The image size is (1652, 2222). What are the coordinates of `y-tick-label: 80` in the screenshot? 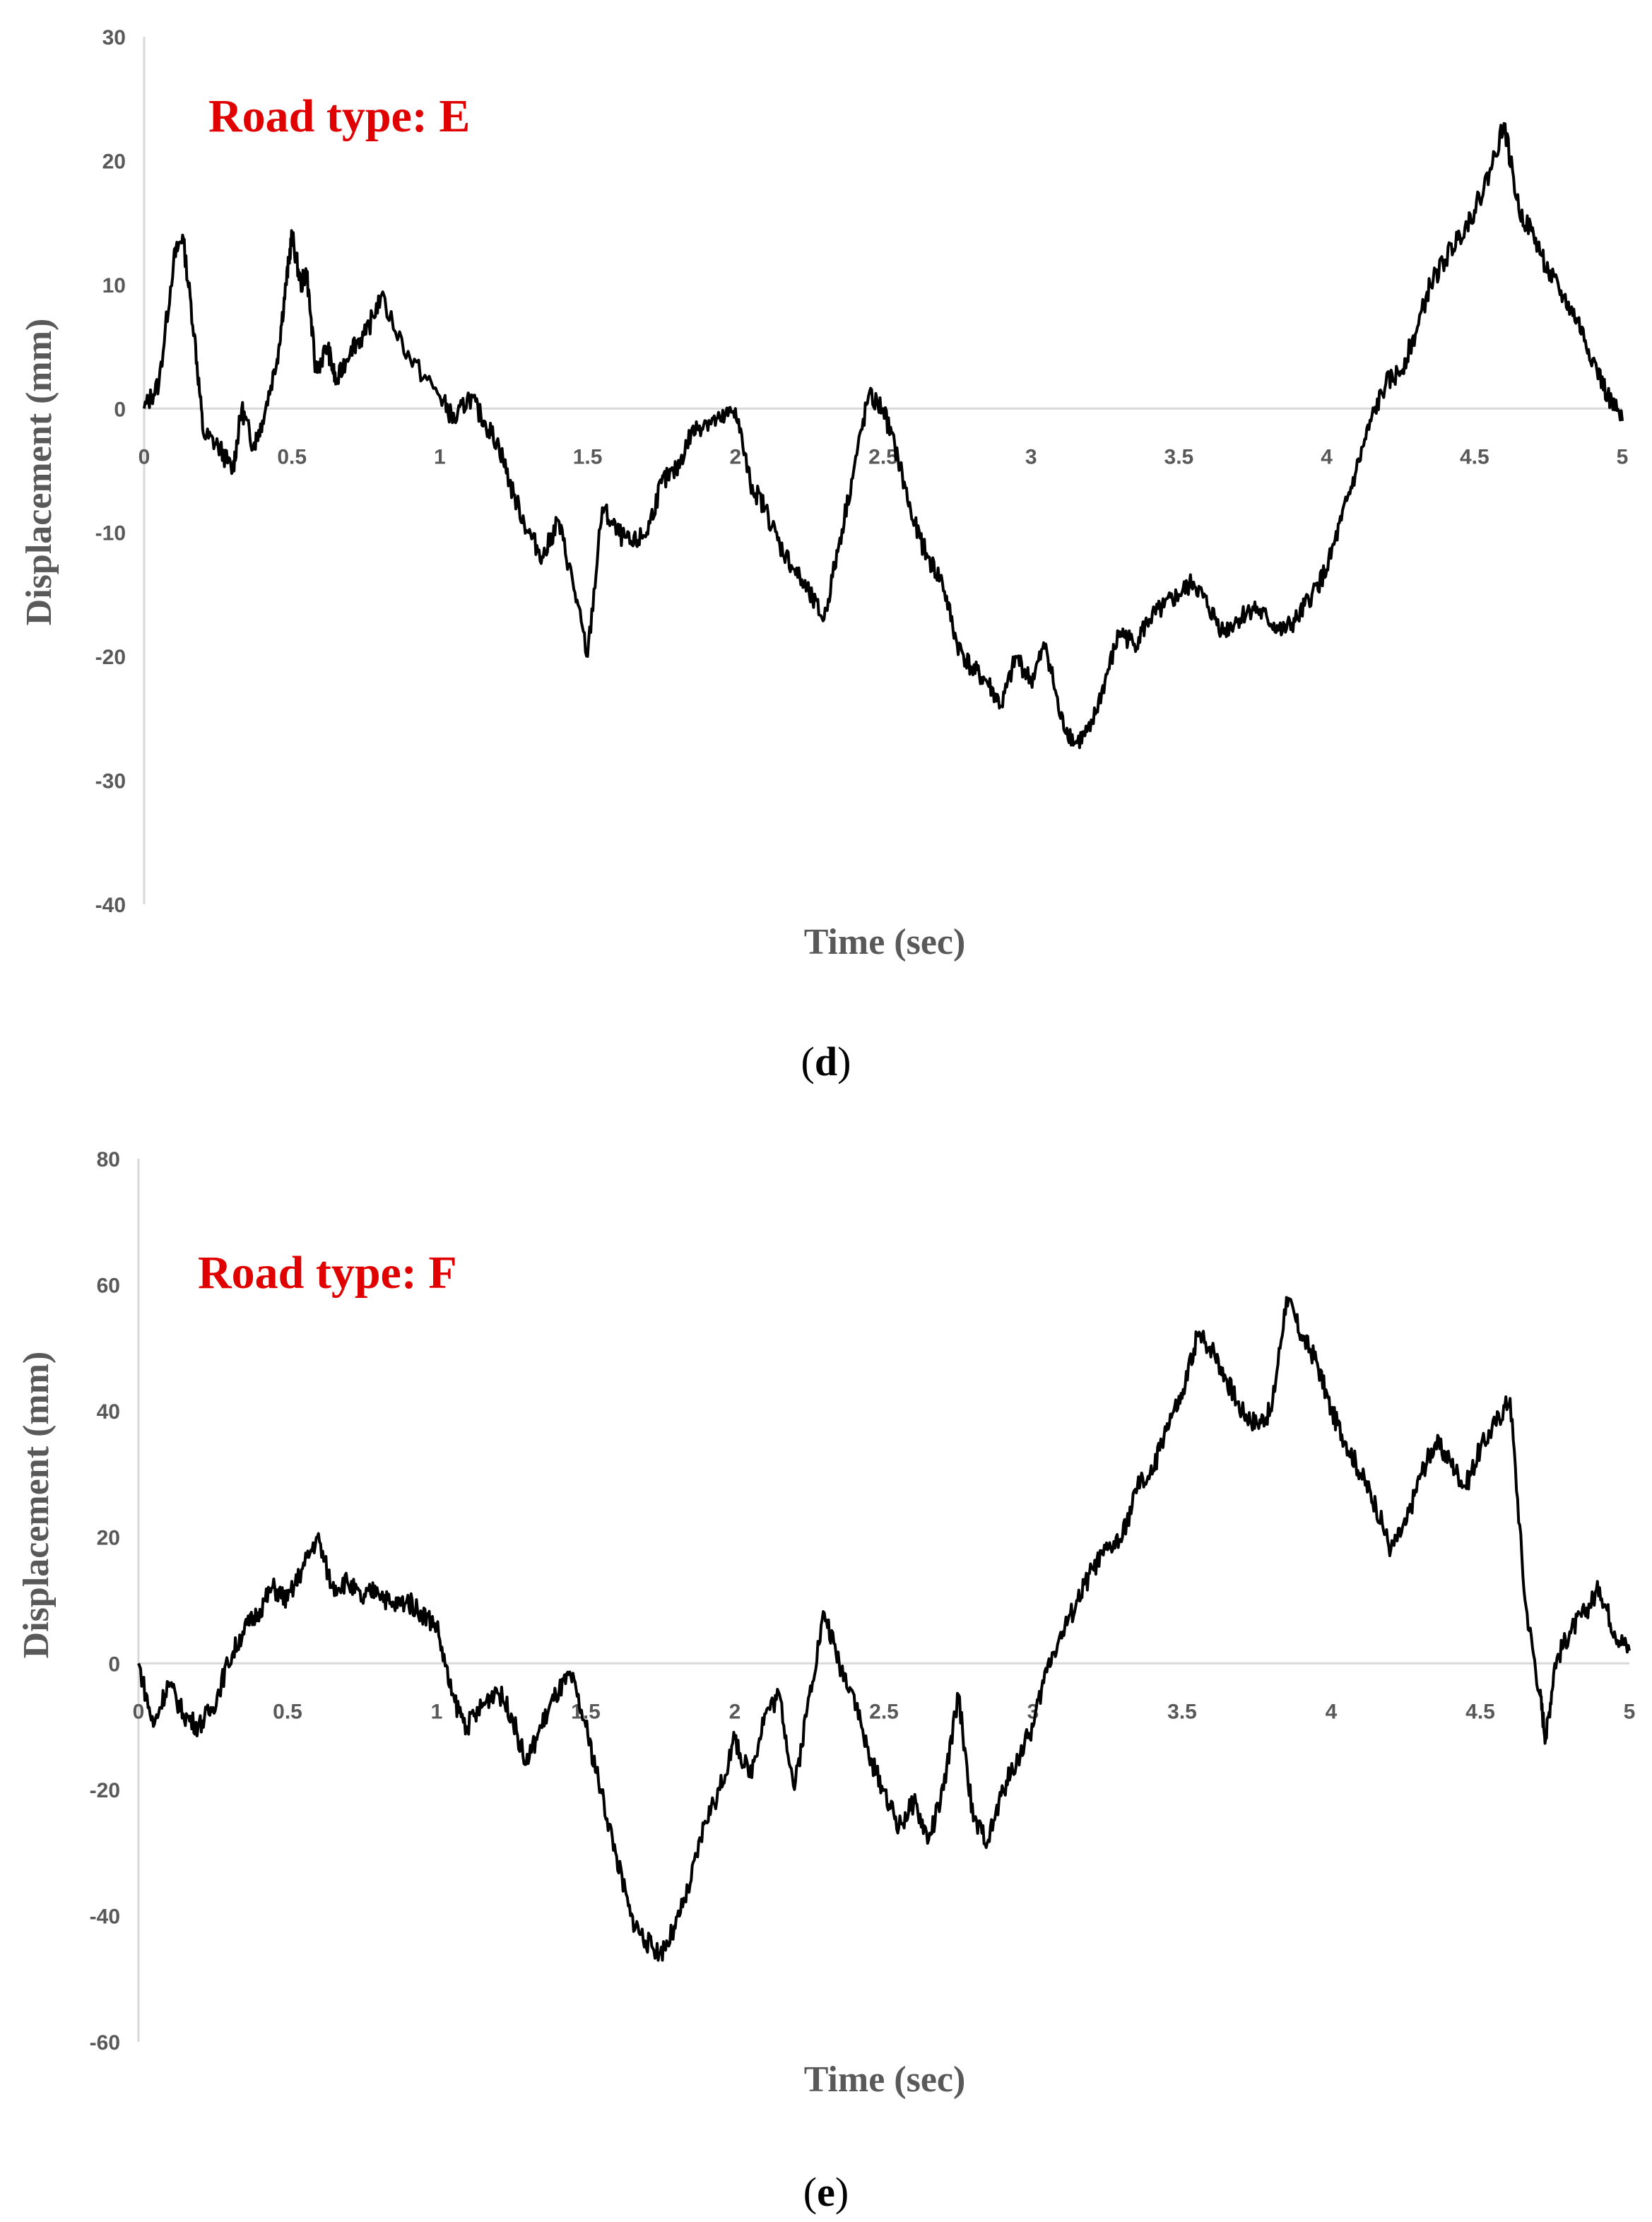 It's located at (108, 1159).